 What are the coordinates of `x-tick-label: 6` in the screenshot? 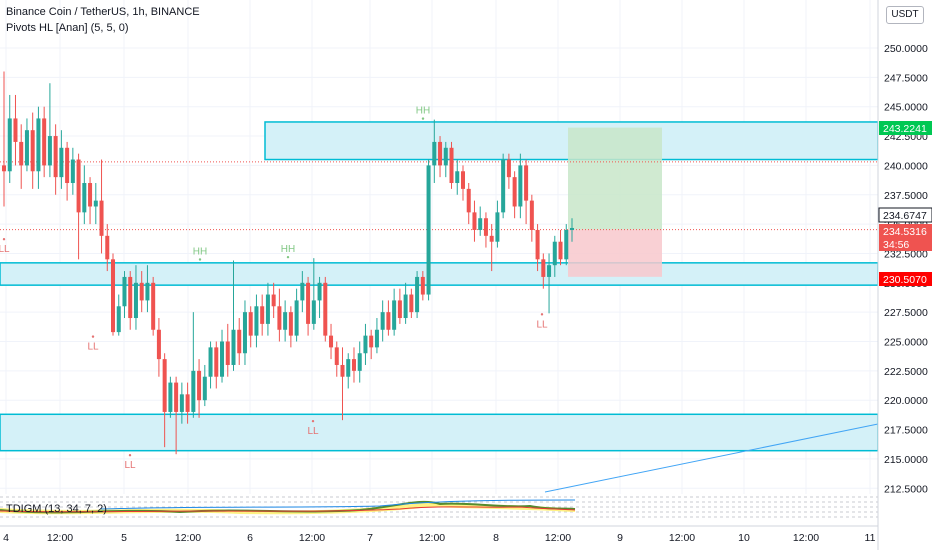 It's located at (250, 538).